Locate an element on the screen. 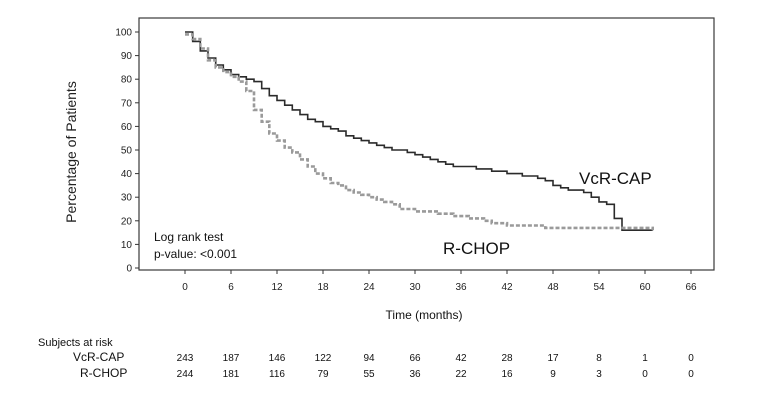 This screenshot has width=769, height=400. y-tick-label: 20 is located at coordinates (127, 221).